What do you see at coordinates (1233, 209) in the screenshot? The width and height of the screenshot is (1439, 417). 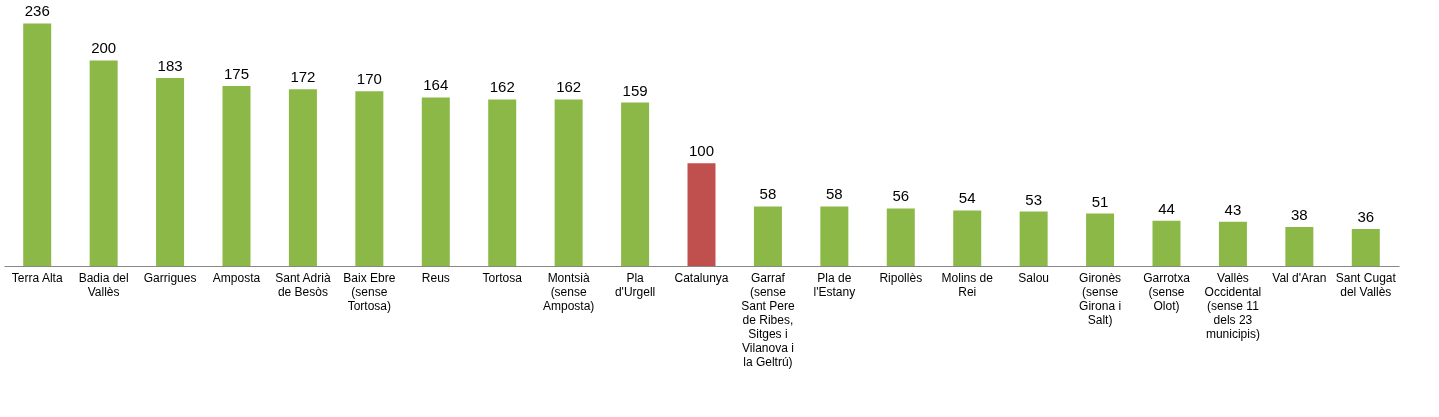 I see `data-label: 43` at bounding box center [1233, 209].